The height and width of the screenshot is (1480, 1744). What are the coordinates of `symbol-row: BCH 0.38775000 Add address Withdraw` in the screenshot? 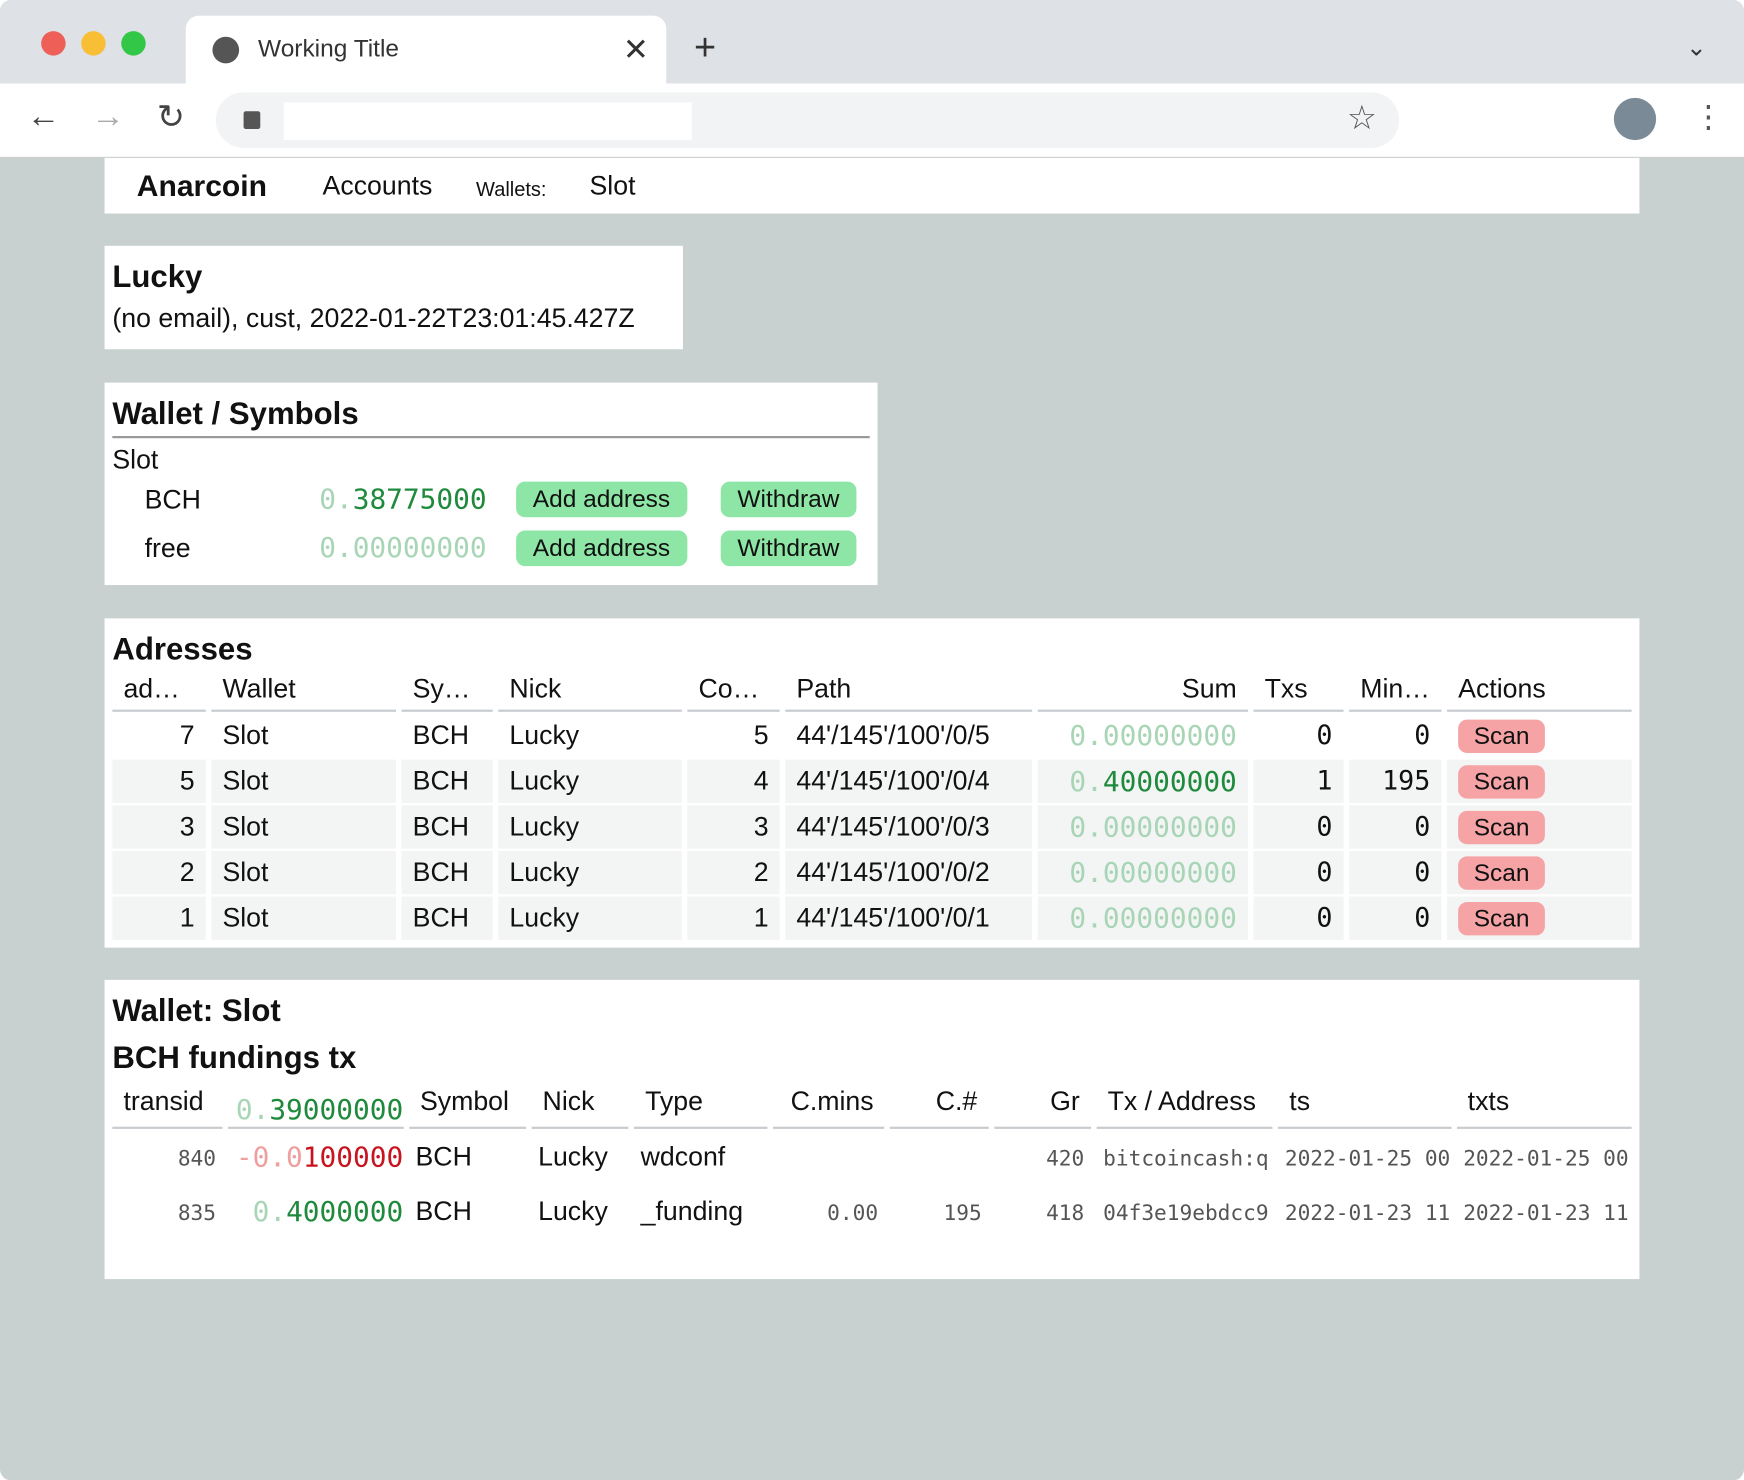 It's located at (490, 500).